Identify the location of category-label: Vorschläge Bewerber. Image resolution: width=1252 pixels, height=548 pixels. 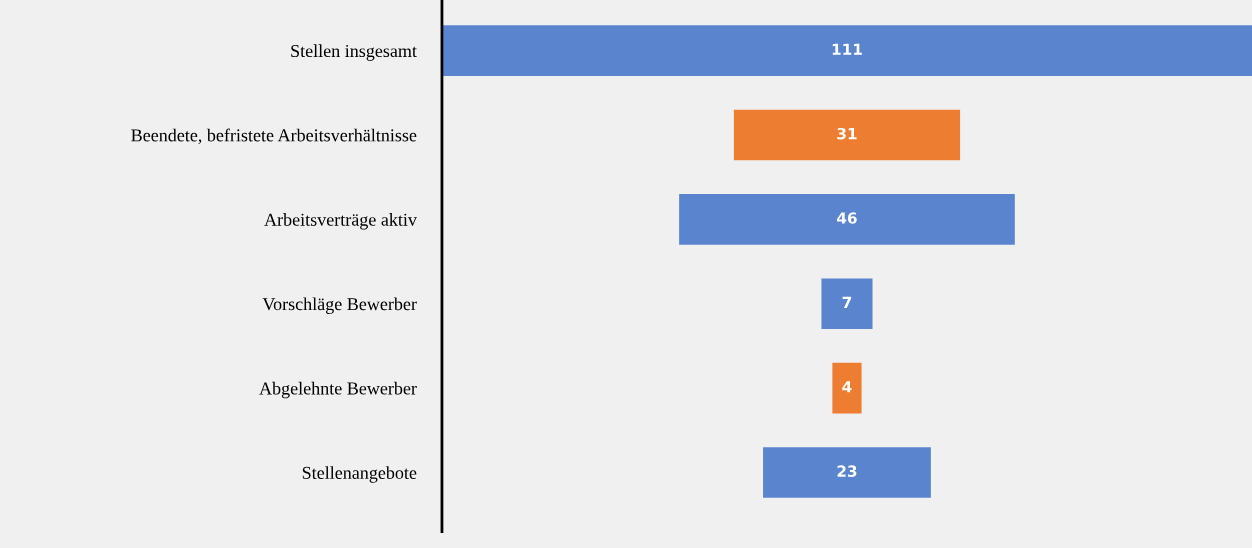
(339, 305).